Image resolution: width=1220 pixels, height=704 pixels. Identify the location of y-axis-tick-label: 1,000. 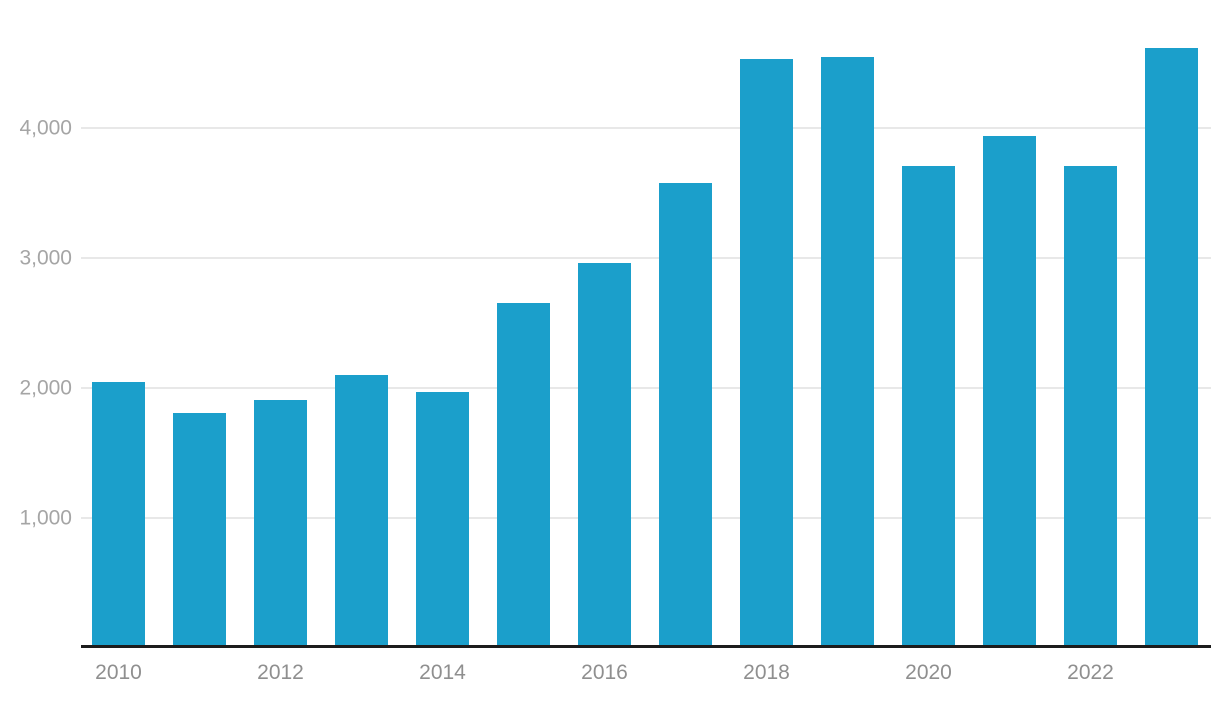
(45, 518).